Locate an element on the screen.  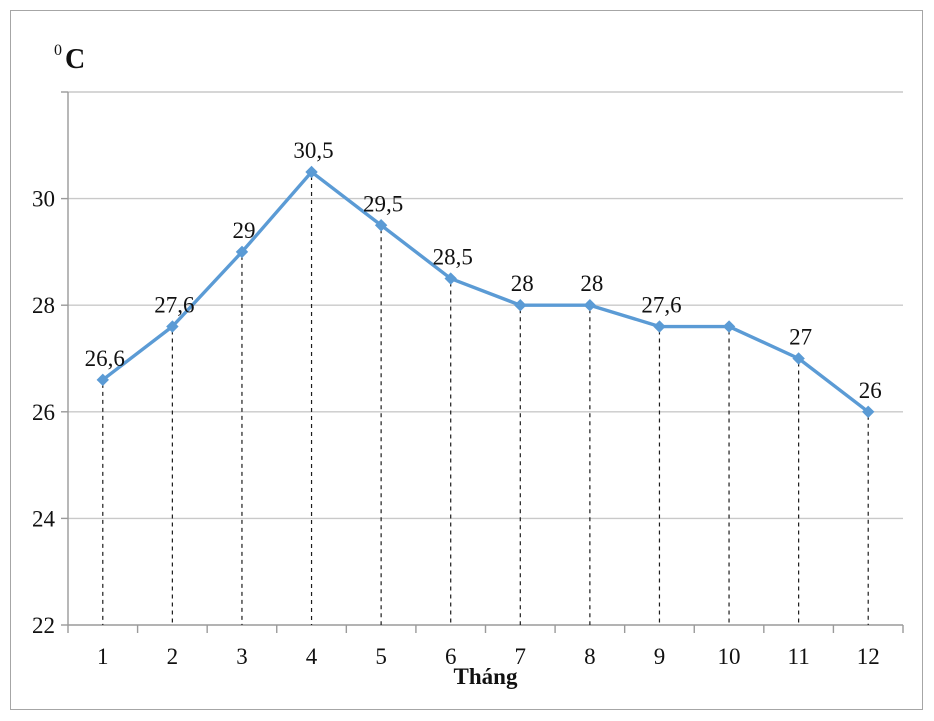
y-tick-label: 22 is located at coordinates (43, 625).